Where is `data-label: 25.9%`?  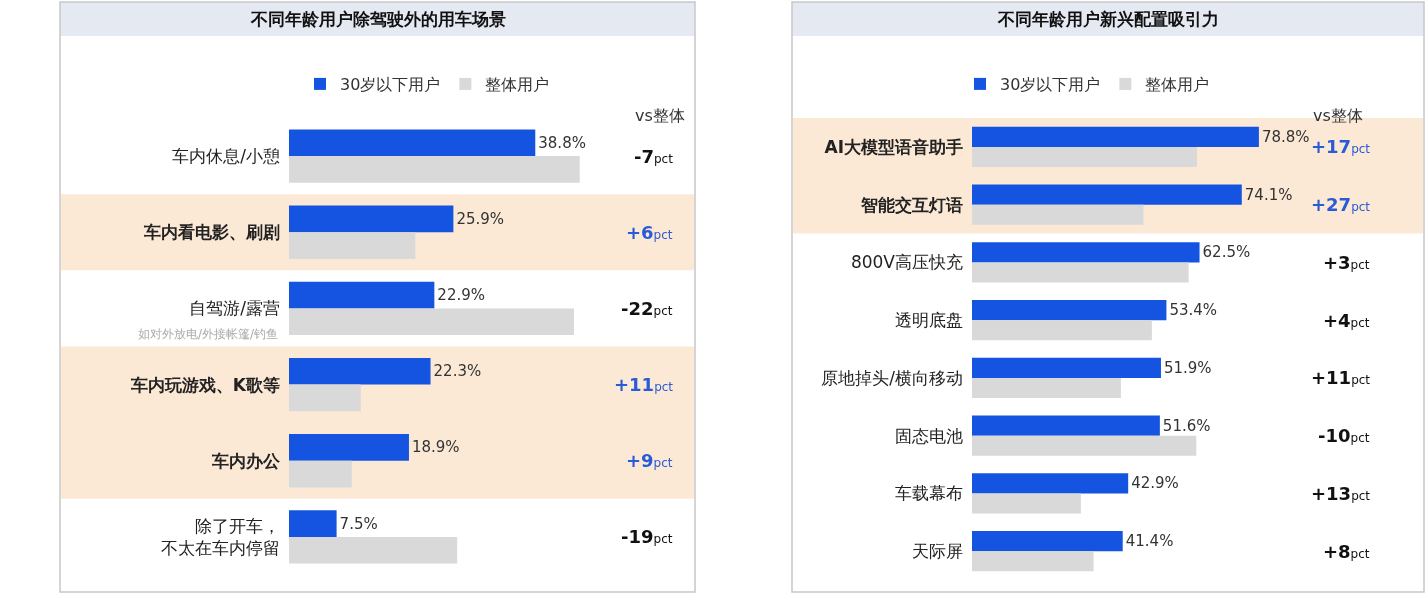
data-label: 25.9% is located at coordinates (480, 218).